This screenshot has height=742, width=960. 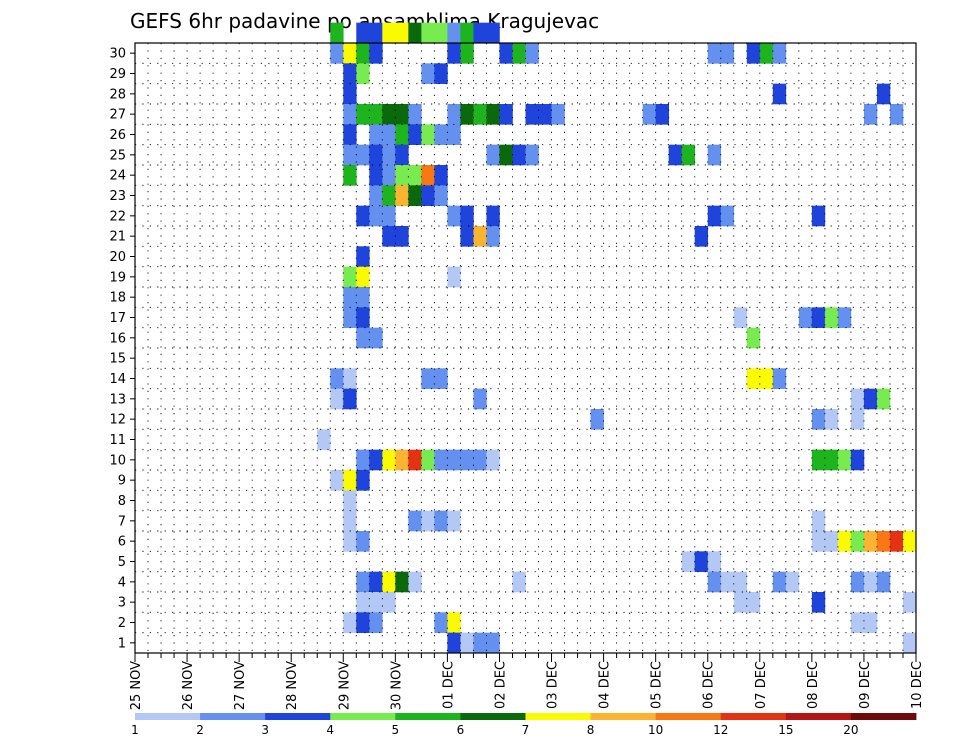 What do you see at coordinates (117, 460) in the screenshot?
I see `y-tick-label: 10` at bounding box center [117, 460].